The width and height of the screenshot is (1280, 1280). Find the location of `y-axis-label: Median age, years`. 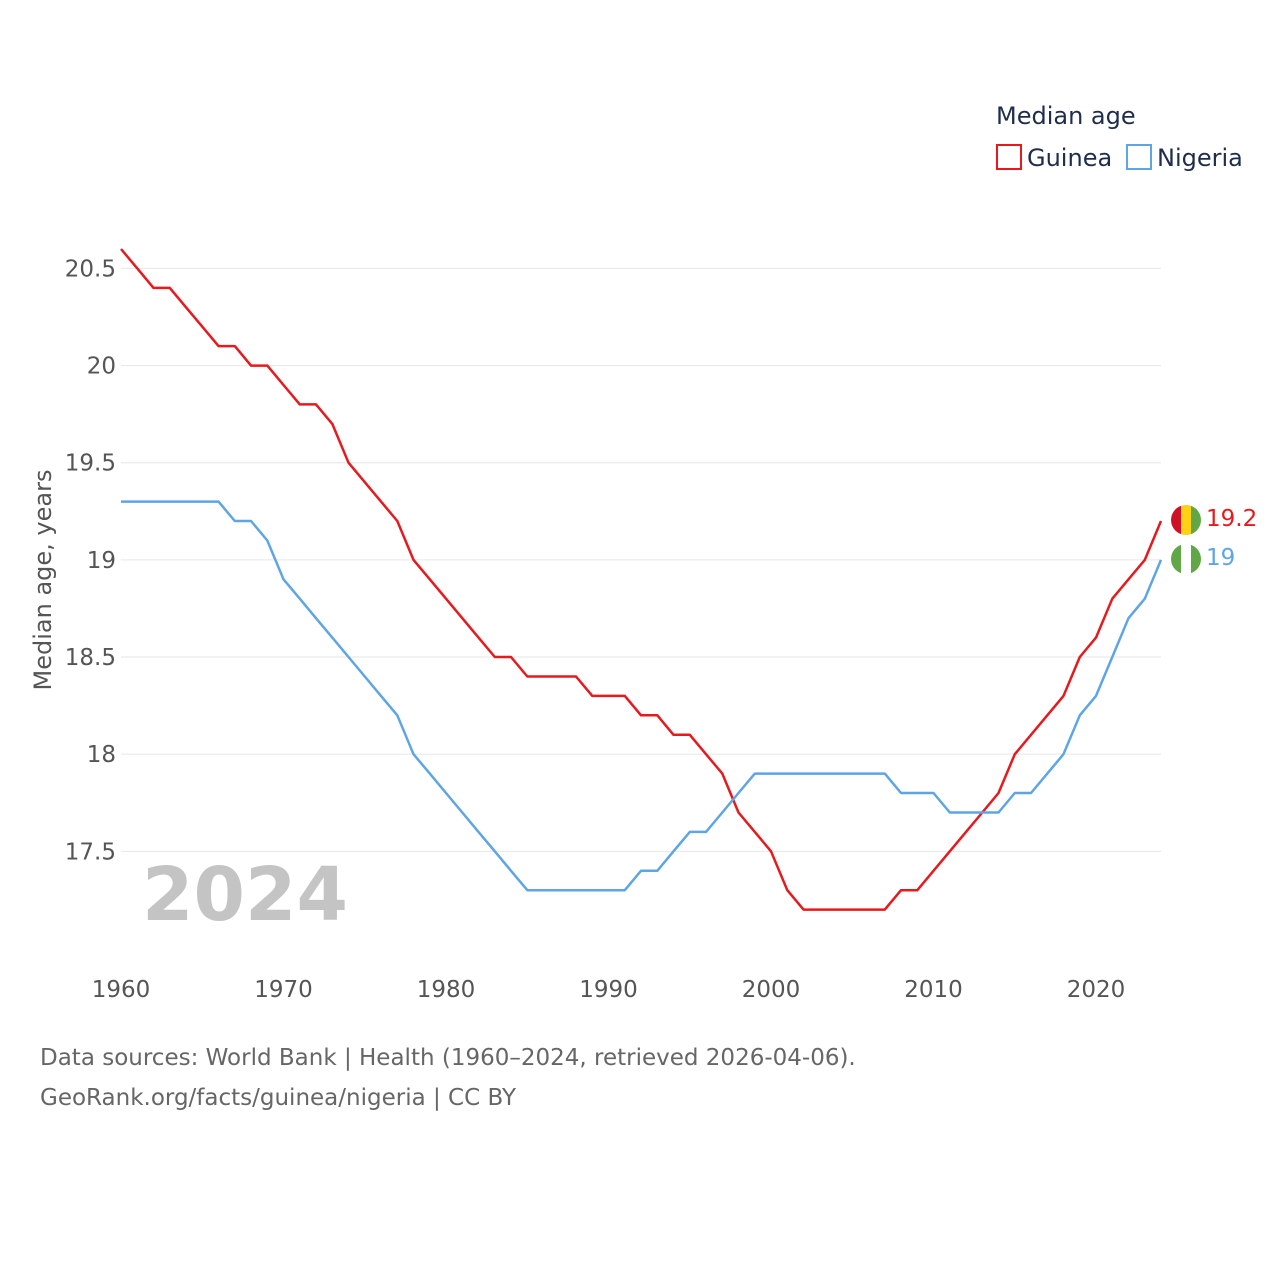

y-axis-label: Median age, years is located at coordinates (43, 580).